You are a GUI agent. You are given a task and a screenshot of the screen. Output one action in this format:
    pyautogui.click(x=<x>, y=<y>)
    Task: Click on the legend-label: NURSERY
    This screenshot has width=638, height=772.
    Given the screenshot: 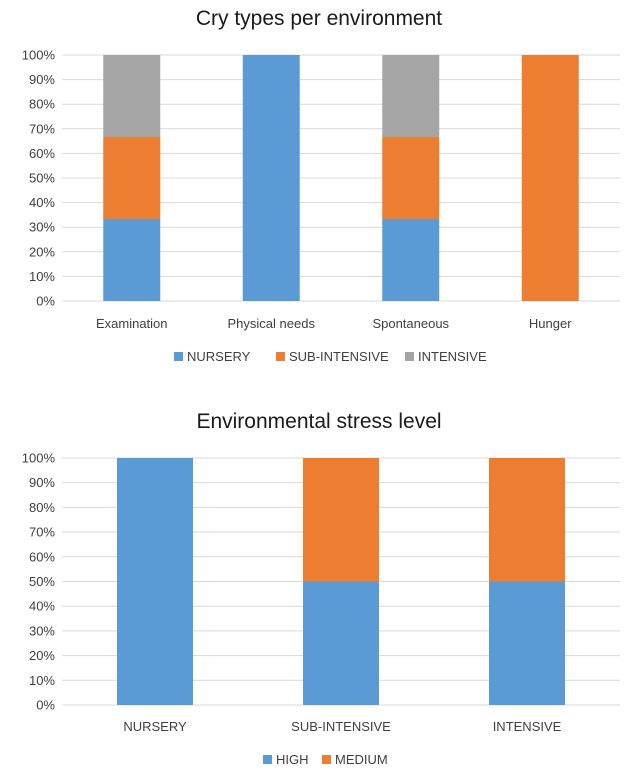 What is the action you would take?
    pyautogui.click(x=219, y=356)
    